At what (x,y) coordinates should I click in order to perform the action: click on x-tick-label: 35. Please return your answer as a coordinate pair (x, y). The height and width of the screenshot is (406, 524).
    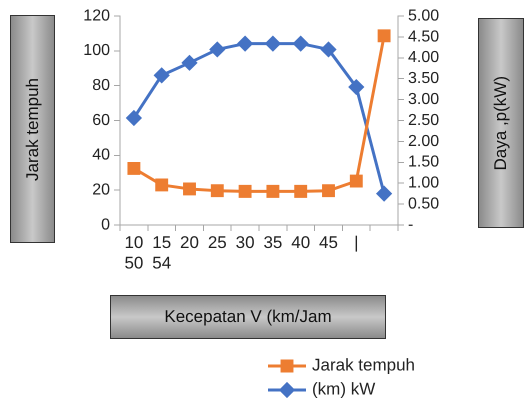
    Looking at the image, I should click on (272, 242).